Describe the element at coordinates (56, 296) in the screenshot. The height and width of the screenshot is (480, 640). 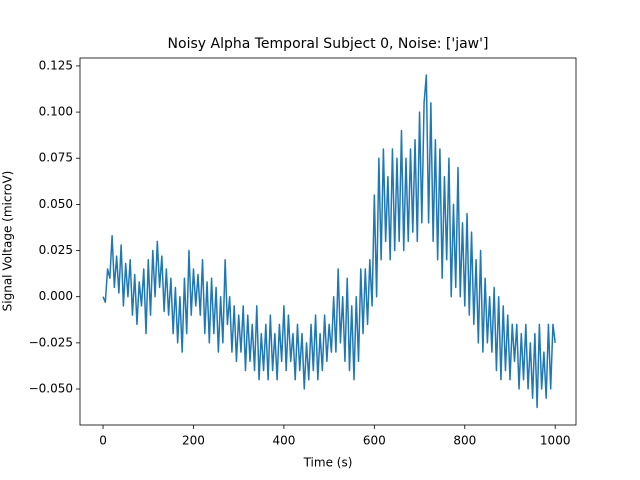
I see `y-tick-label: 0.000` at that location.